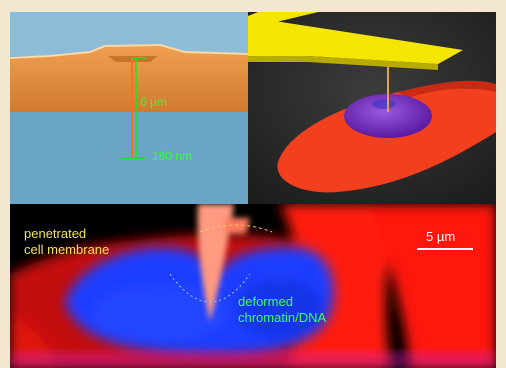 The height and width of the screenshot is (368, 506). I want to click on membrane-outline, so click(236, 228).